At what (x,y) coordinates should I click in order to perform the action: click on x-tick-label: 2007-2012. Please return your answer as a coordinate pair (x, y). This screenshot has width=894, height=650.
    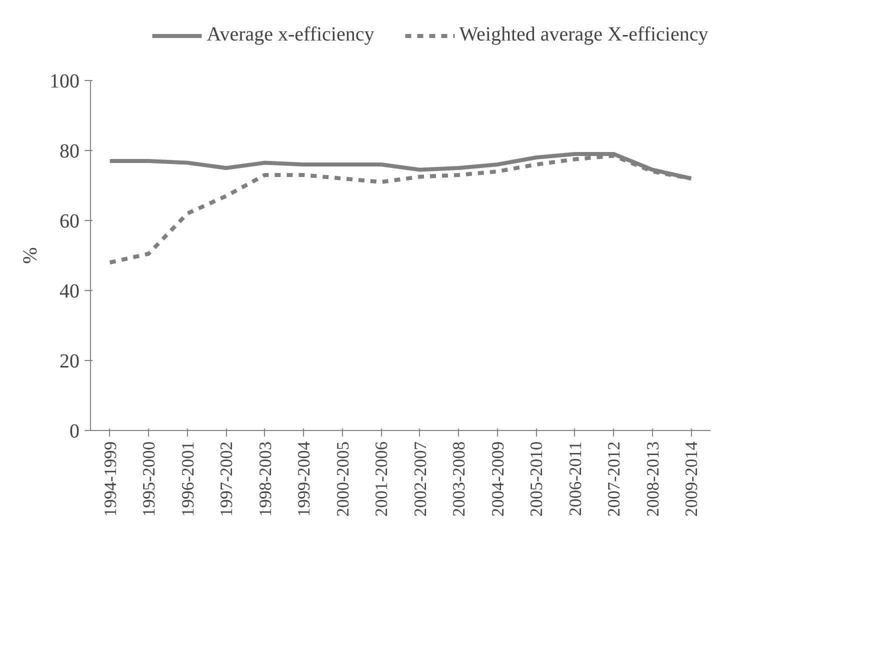
    Looking at the image, I should click on (614, 479).